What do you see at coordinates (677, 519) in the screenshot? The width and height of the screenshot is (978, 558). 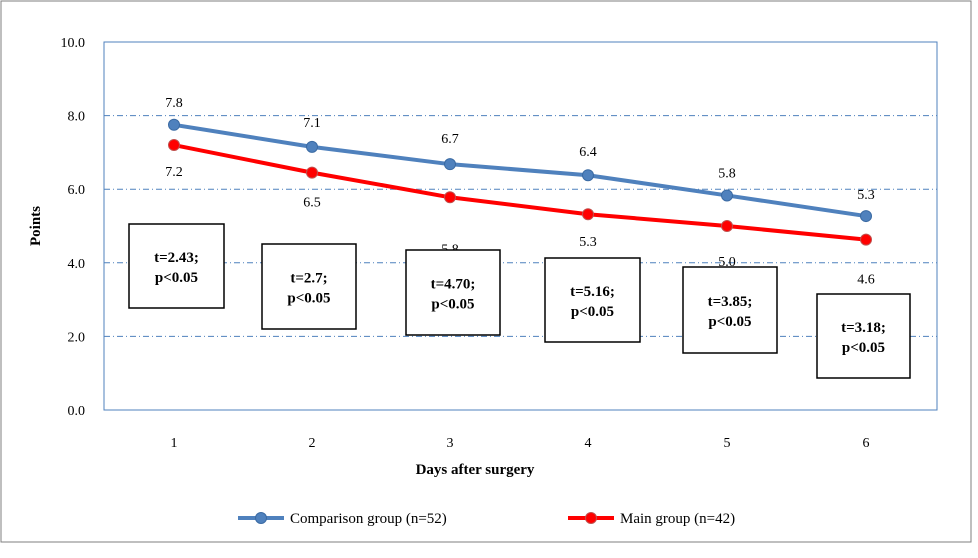 I see `legend-label: Main group (n=42)` at bounding box center [677, 519].